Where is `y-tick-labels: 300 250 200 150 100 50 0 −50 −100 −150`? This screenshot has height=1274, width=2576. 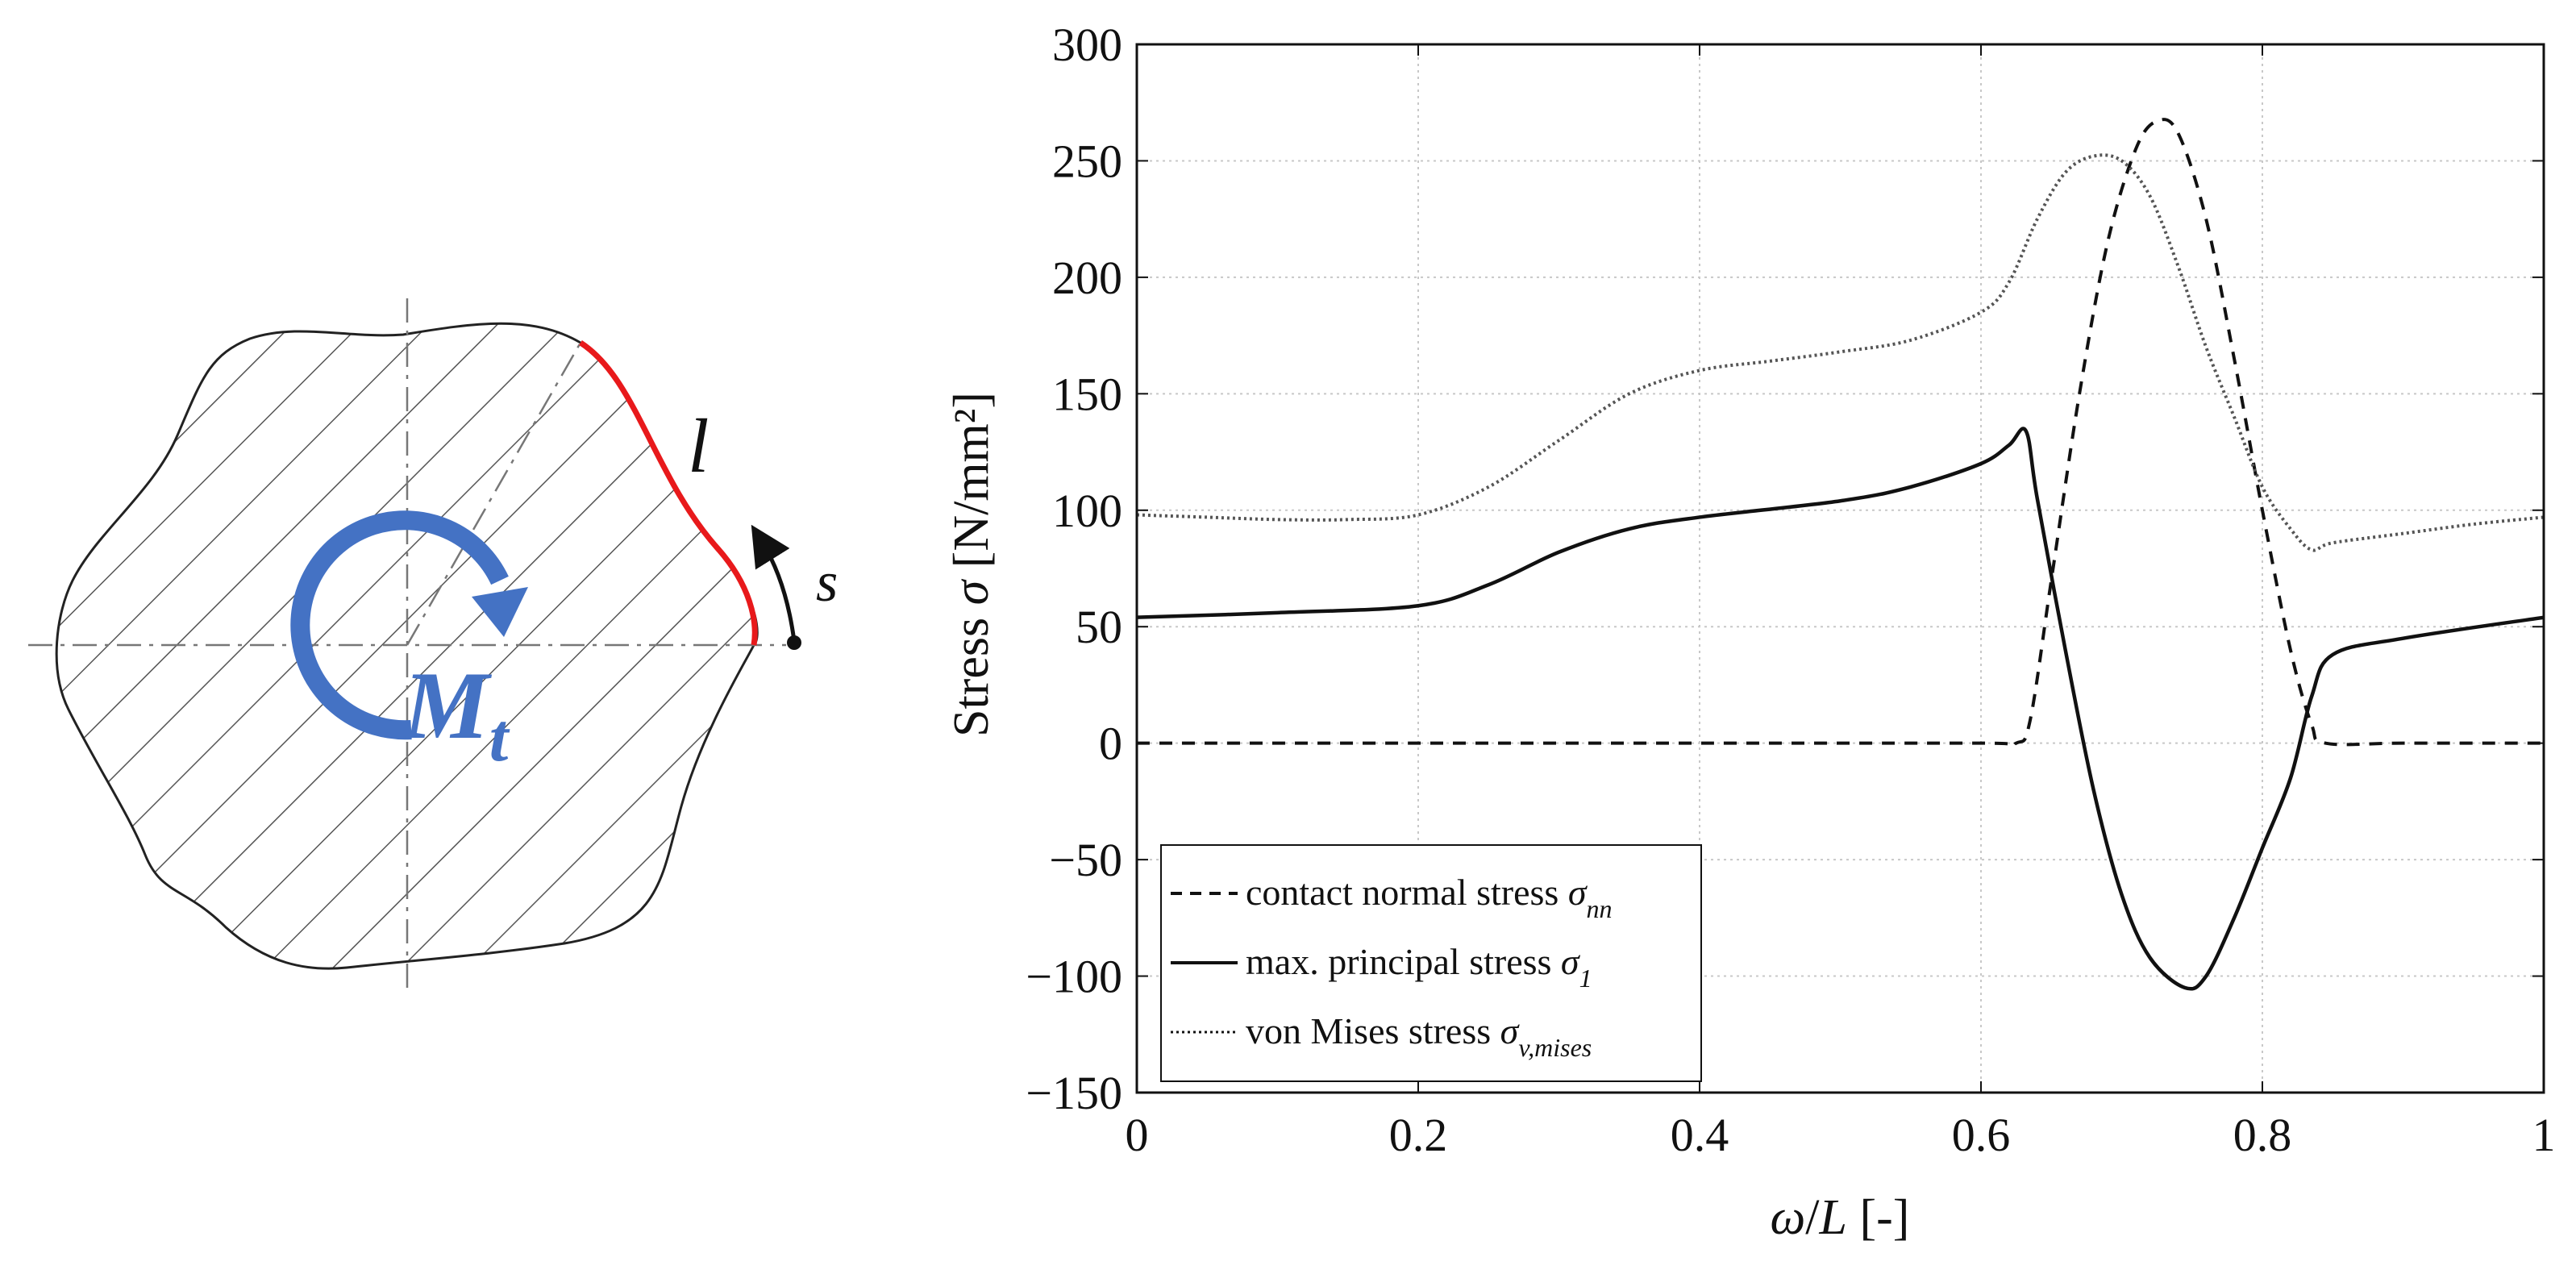 y-tick-labels: 300 250 200 150 100 50 0 −50 −100 −150 is located at coordinates (1074, 569).